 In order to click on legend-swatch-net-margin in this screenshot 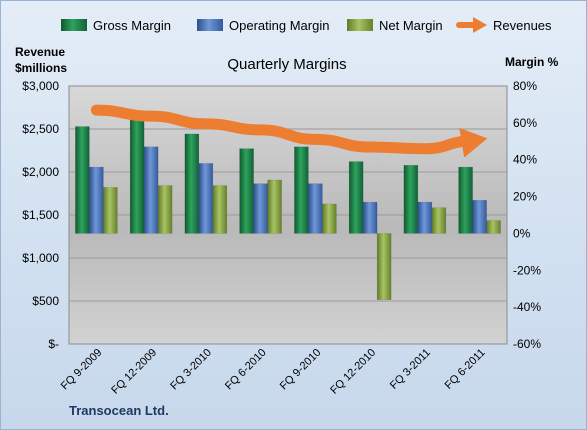, I will do `click(360, 25)`.